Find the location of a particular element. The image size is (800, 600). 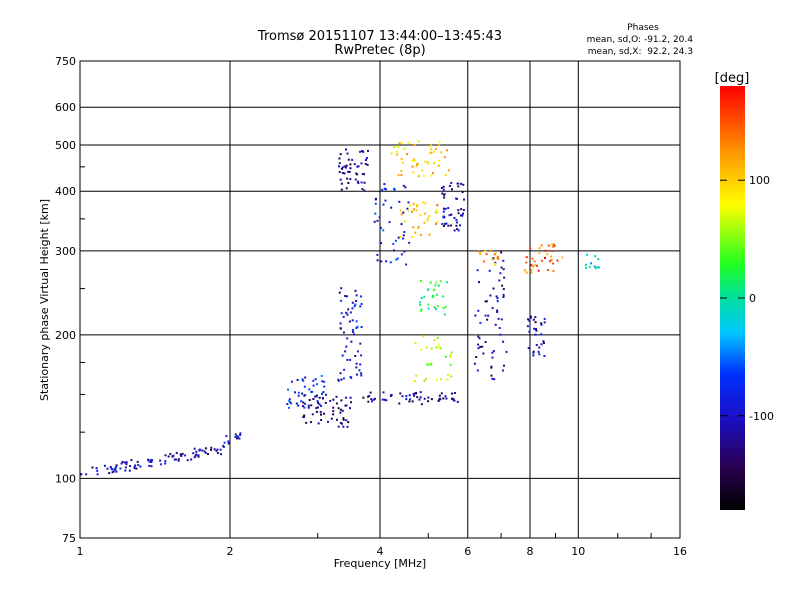

x-tick-label: 10 is located at coordinates (578, 551).